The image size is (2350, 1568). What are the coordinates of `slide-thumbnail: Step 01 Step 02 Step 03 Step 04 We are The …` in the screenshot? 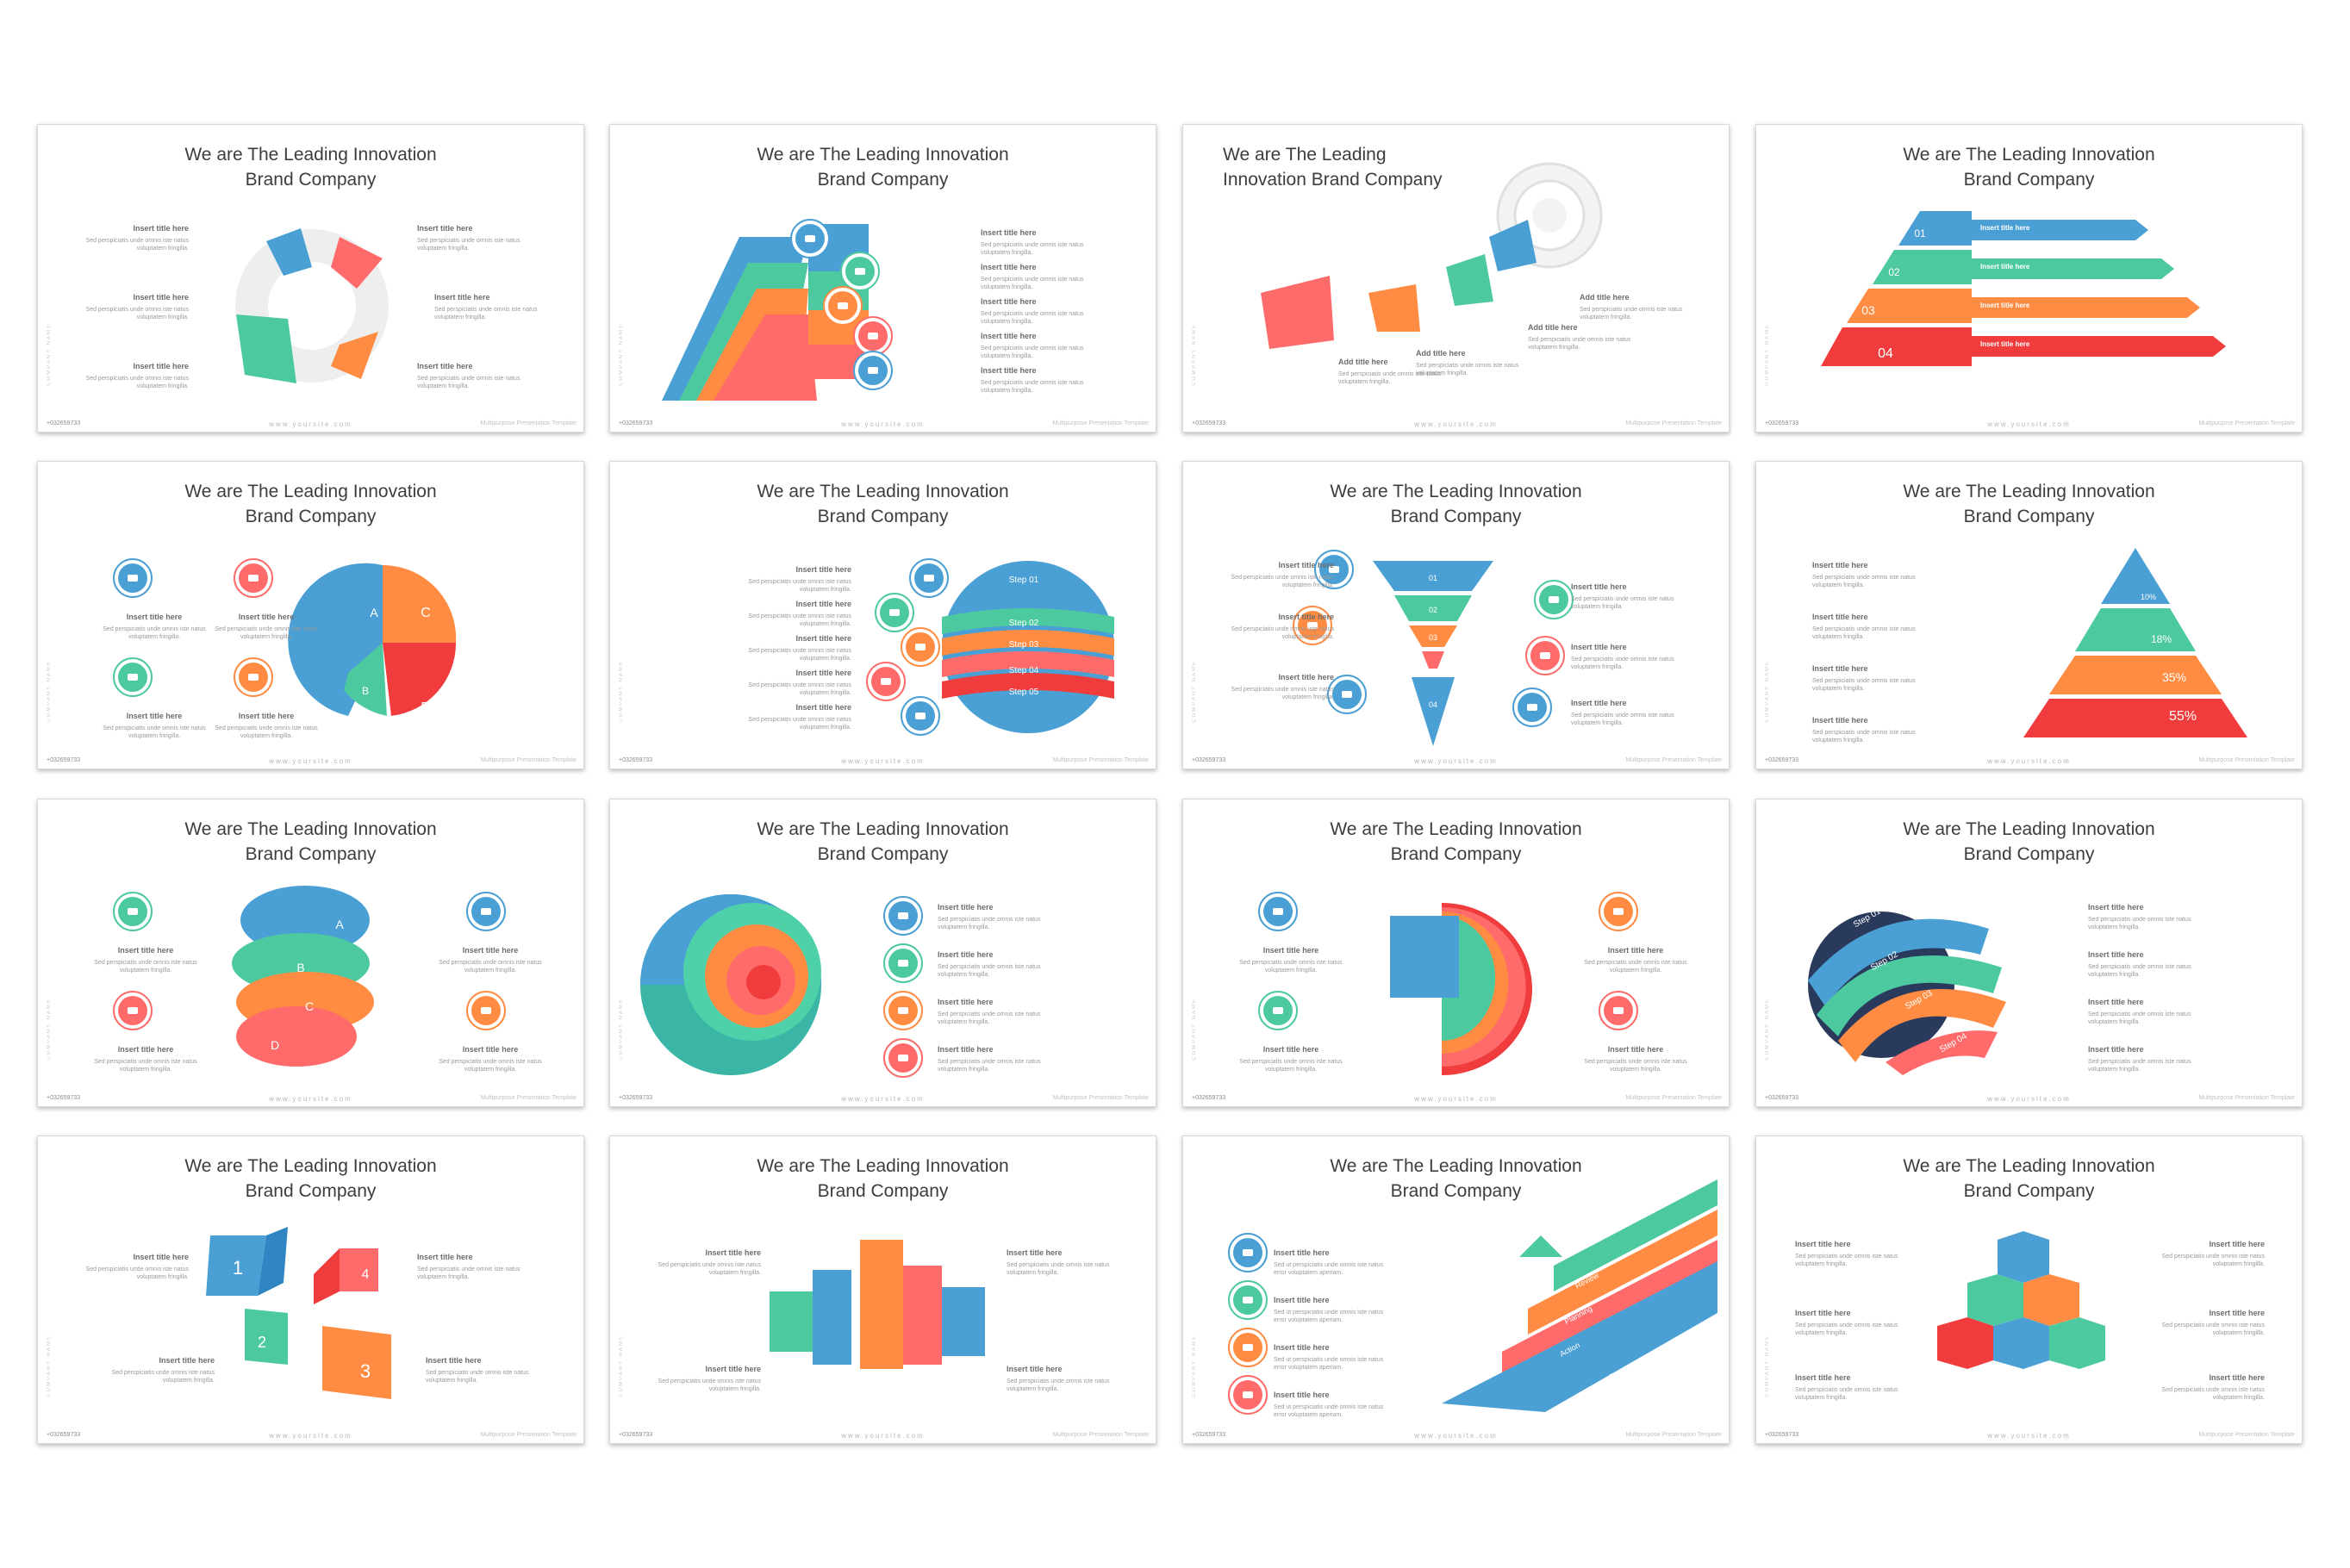 It's located at (2029, 953).